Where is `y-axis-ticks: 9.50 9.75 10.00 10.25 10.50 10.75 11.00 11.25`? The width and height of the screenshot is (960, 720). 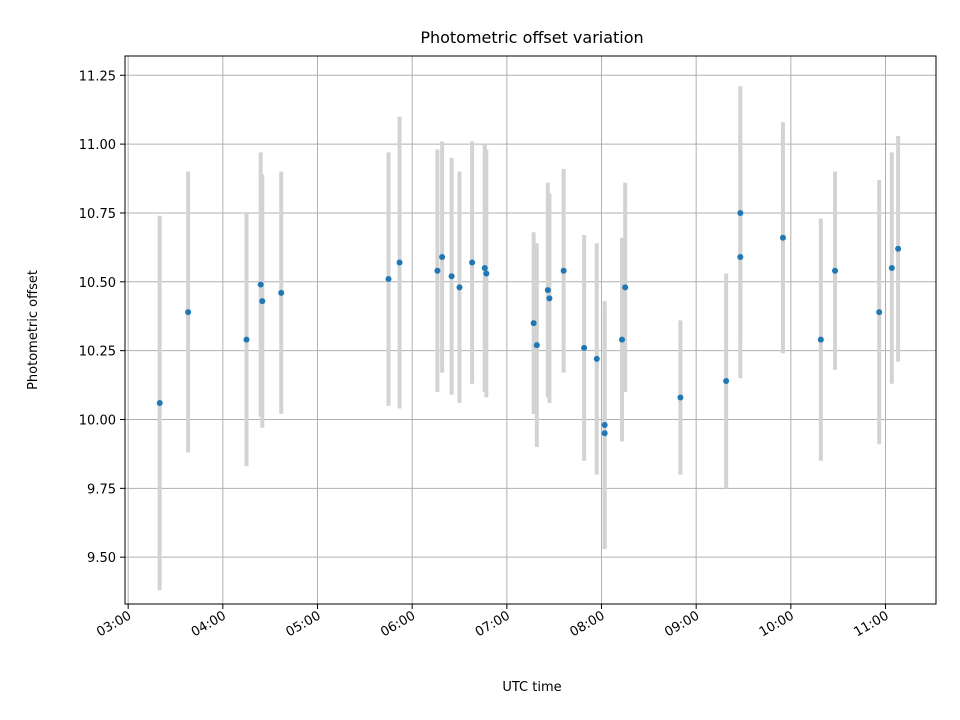 y-axis-ticks: 9.50 9.75 10.00 10.25 10.50 10.75 11.00 11.25 is located at coordinates (102, 317).